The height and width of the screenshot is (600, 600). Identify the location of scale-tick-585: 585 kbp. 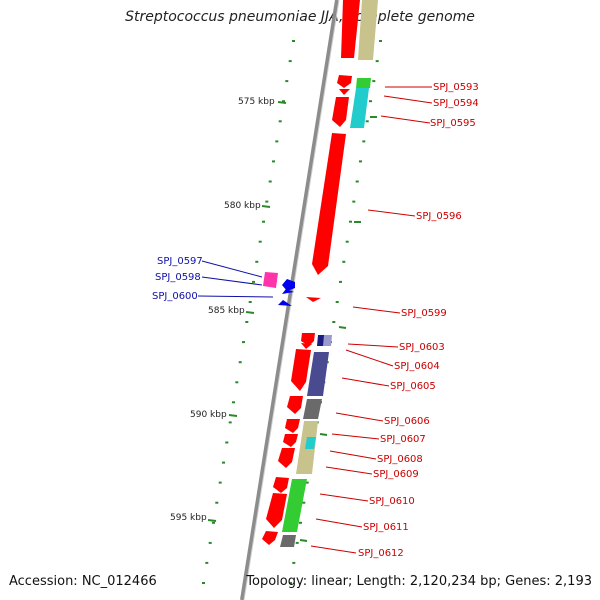
(231, 311).